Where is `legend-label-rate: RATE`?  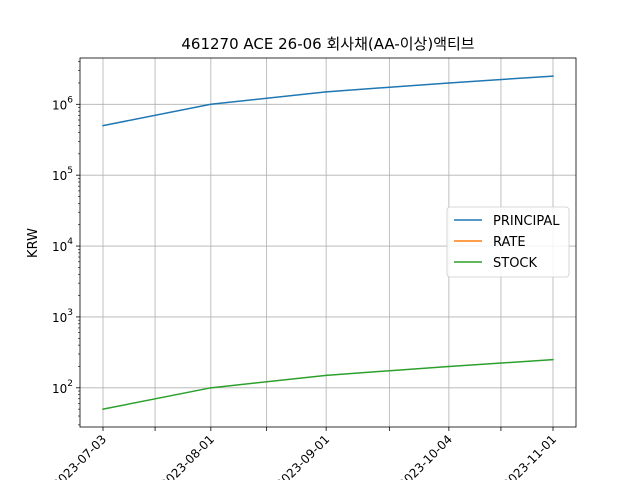 legend-label-rate: RATE is located at coordinates (509, 242).